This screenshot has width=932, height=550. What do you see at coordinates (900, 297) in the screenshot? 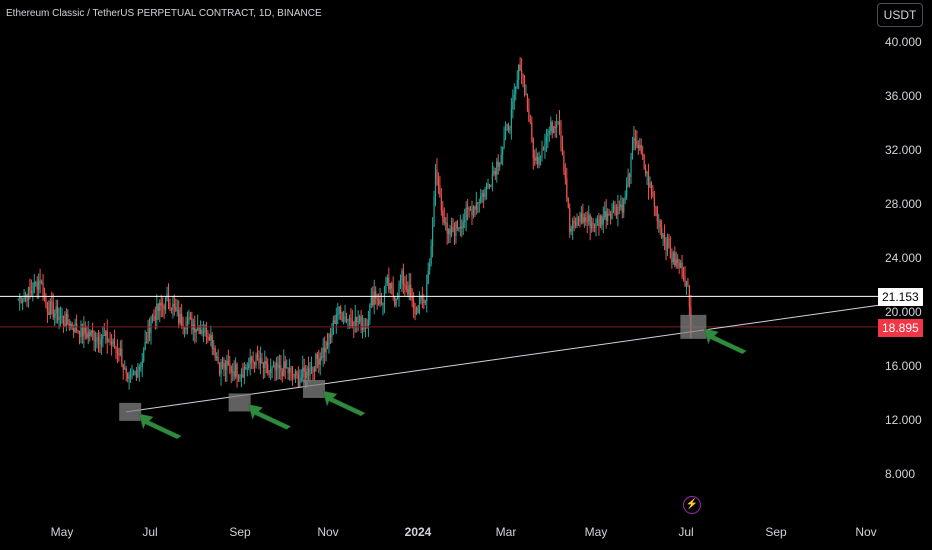
I see `horizontal-level-tag: 21.153` at bounding box center [900, 297].